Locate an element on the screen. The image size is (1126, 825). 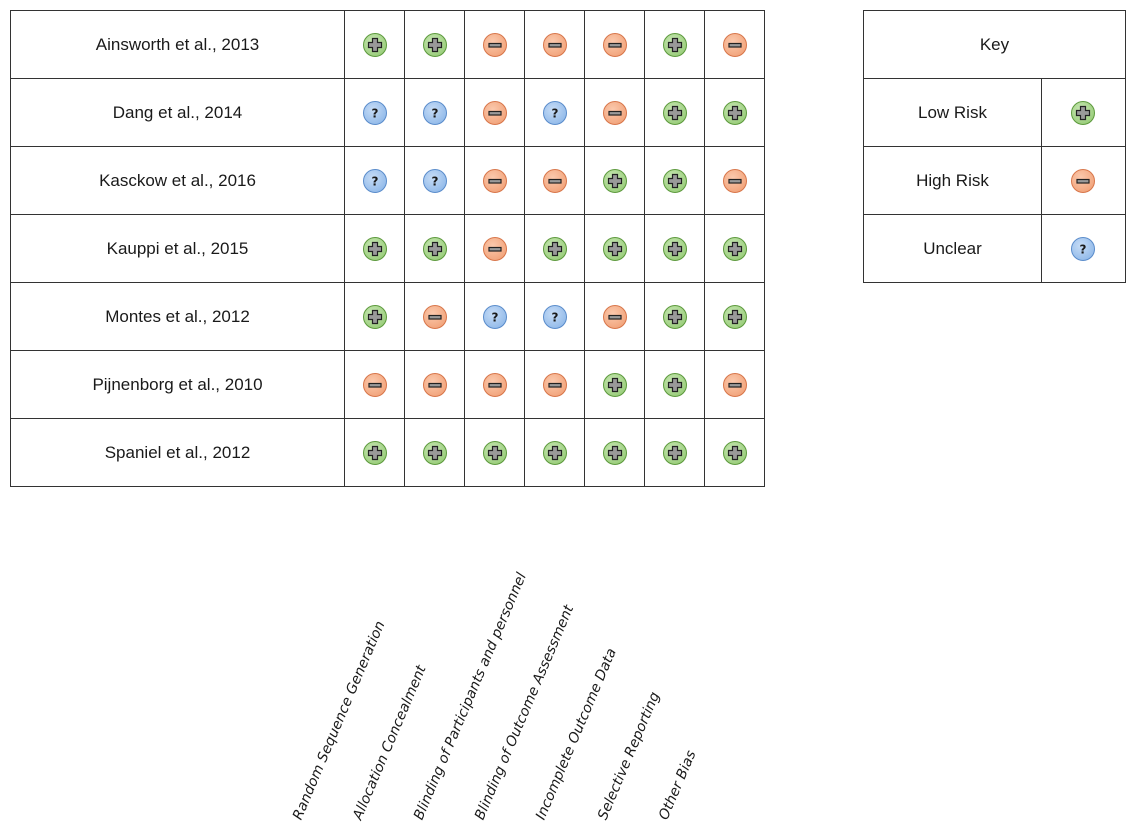
key-row: High Risk is located at coordinates (994, 180).